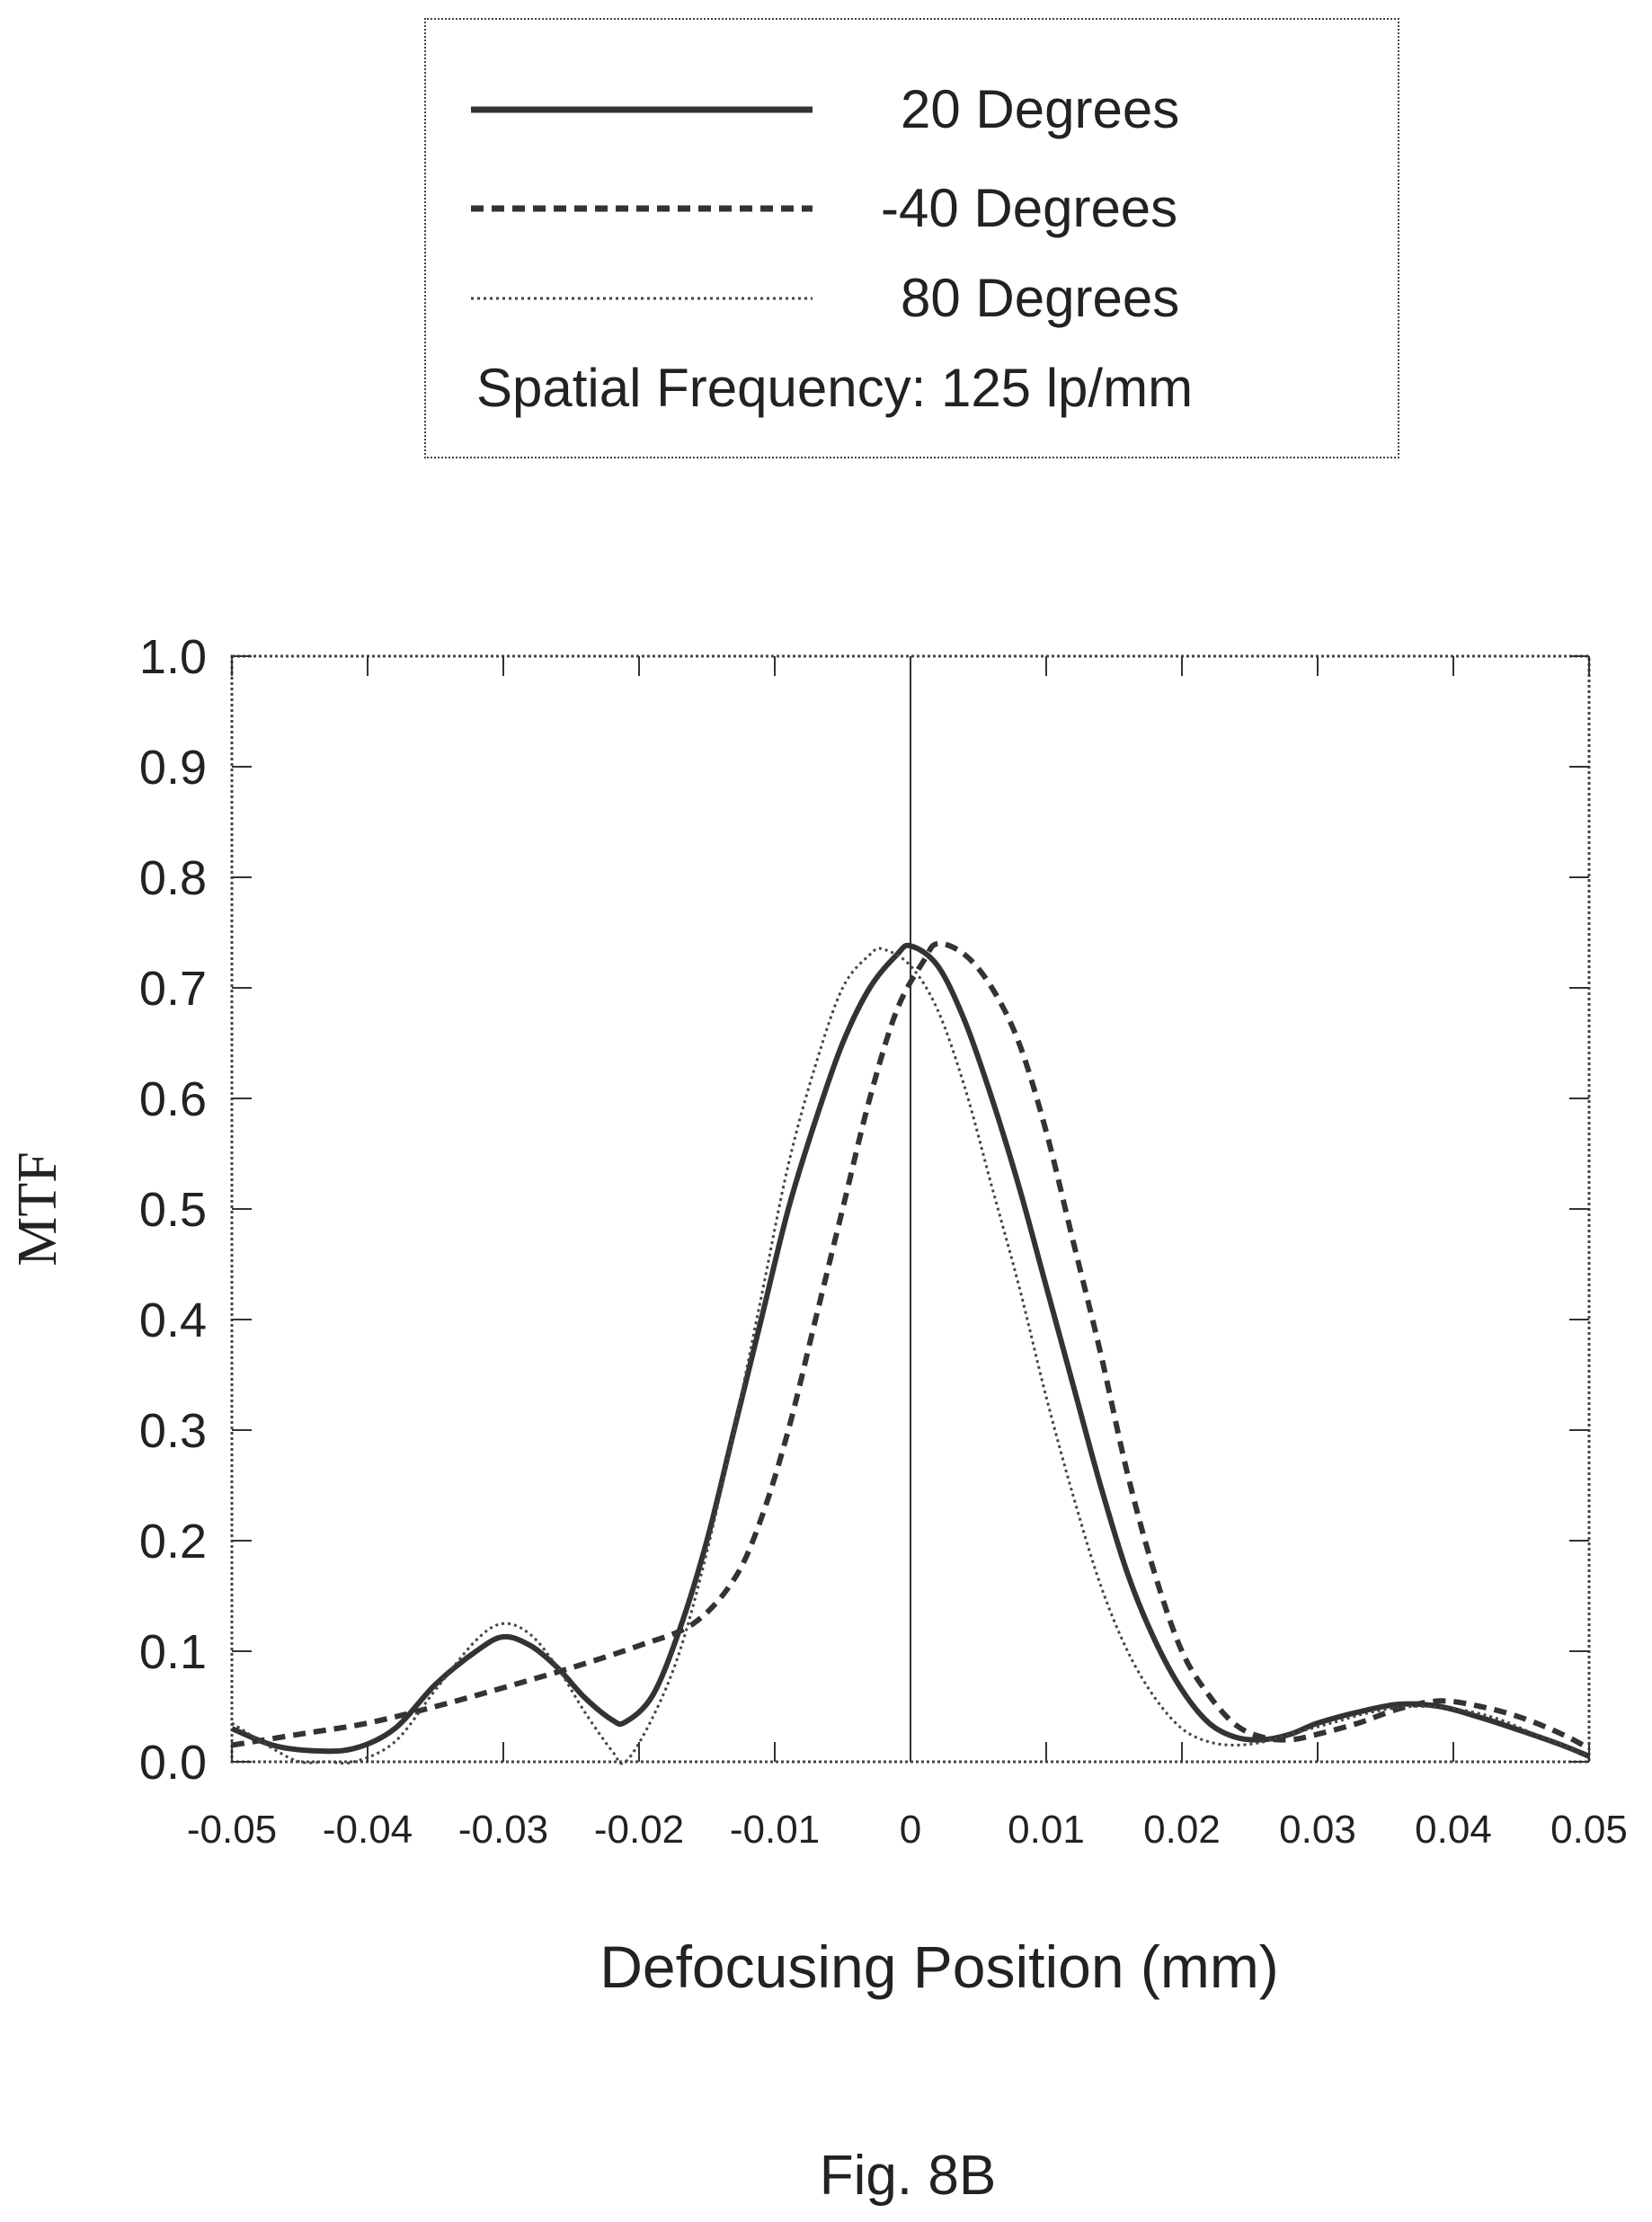 Image resolution: width=1652 pixels, height=2222 pixels. What do you see at coordinates (939, 1966) in the screenshot?
I see `x-axis-label: Defocusing Position (mm)` at bounding box center [939, 1966].